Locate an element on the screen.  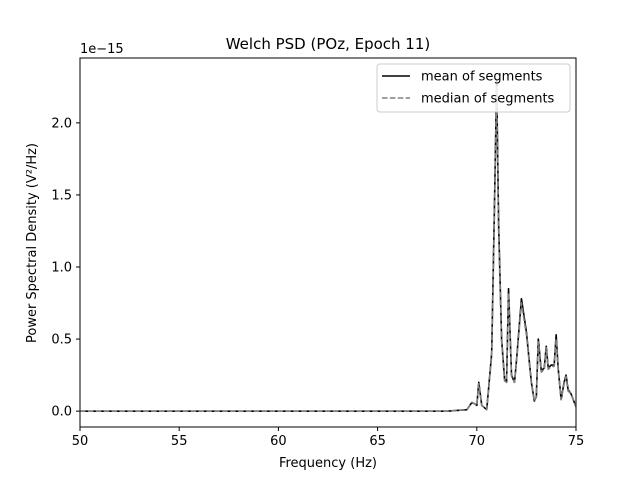
x-tick-label: 55 is located at coordinates (179, 441).